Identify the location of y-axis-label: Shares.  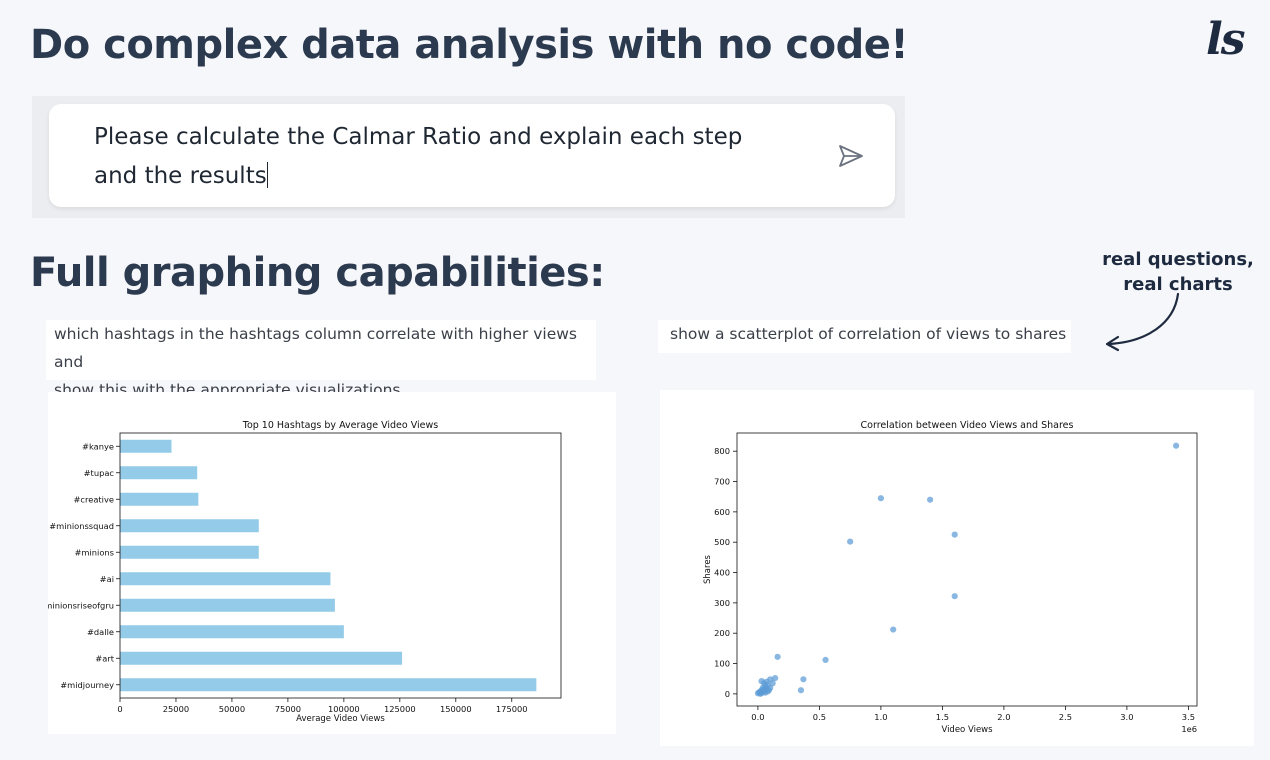
(708, 569).